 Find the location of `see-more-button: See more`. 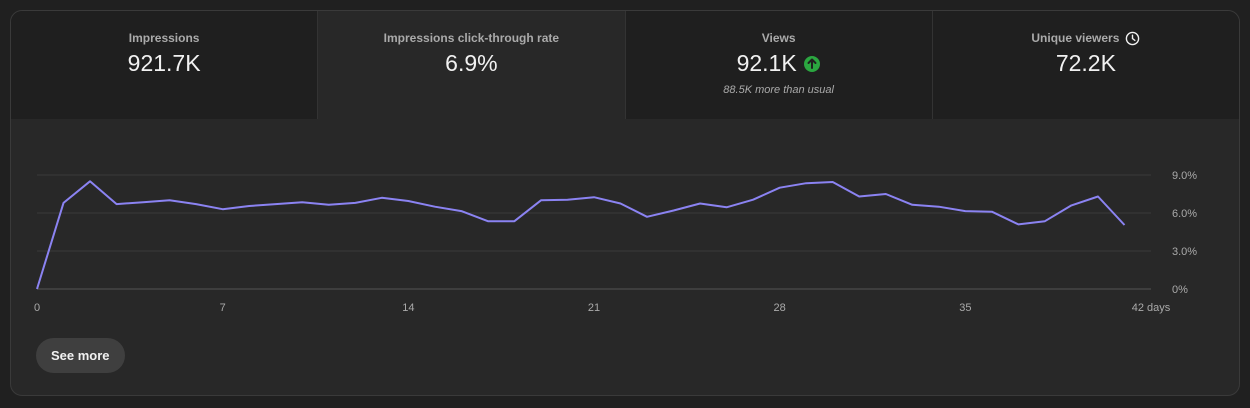

see-more-button: See more is located at coordinates (80, 355).